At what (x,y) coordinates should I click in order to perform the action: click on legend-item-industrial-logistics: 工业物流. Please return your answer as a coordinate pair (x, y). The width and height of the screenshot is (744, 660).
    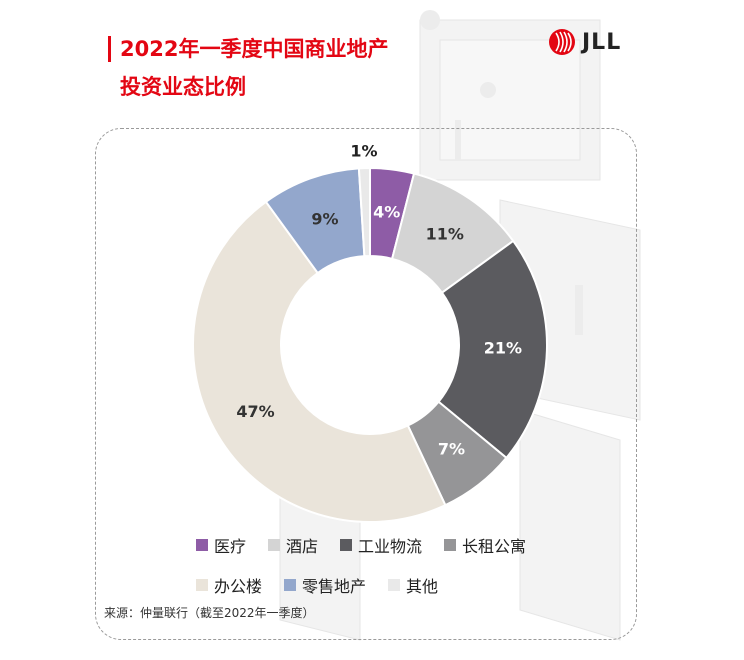
    Looking at the image, I should click on (381, 545).